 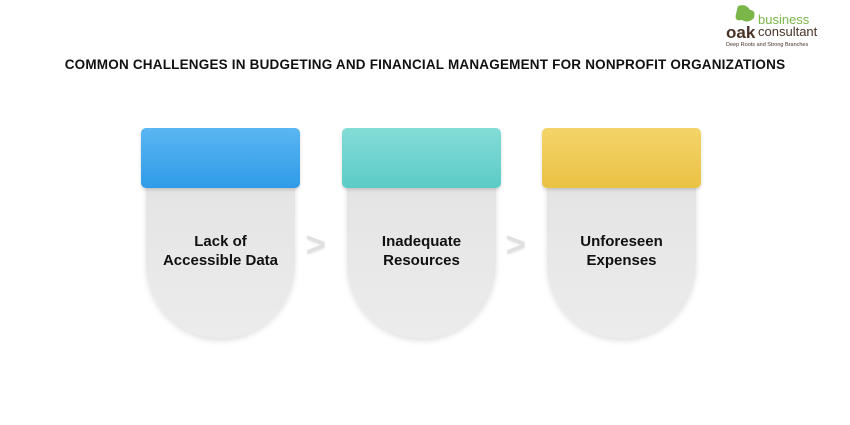 I want to click on logo-consultant: consultant, so click(x=788, y=31).